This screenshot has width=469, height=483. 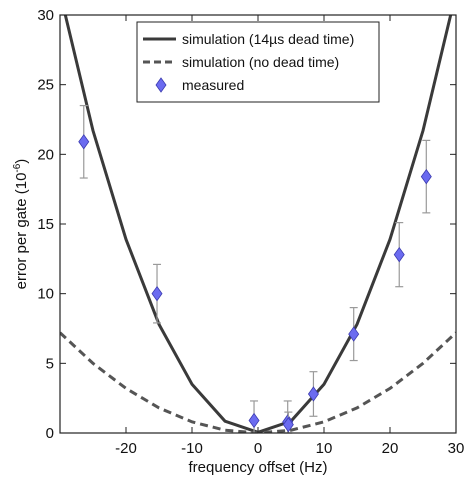 What do you see at coordinates (45, 15) in the screenshot?
I see `y-tick-label: 30` at bounding box center [45, 15].